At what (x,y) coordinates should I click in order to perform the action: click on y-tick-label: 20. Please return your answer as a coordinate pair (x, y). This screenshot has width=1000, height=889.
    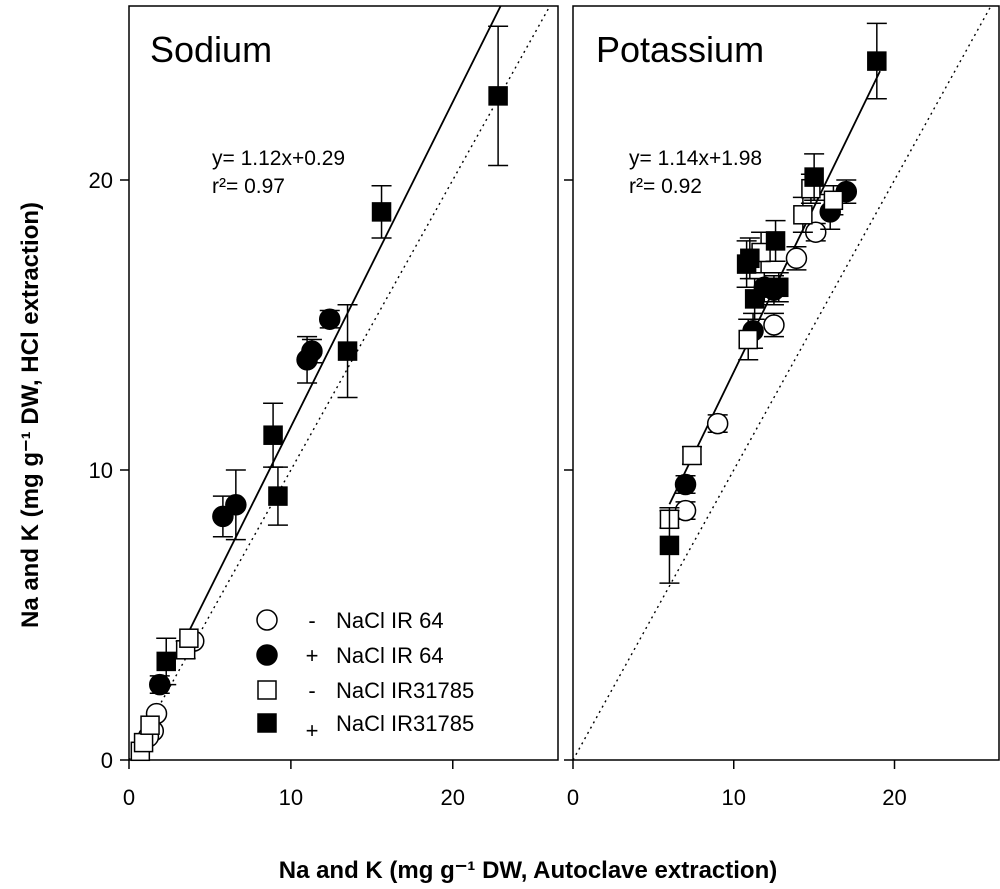
    Looking at the image, I should click on (101, 180).